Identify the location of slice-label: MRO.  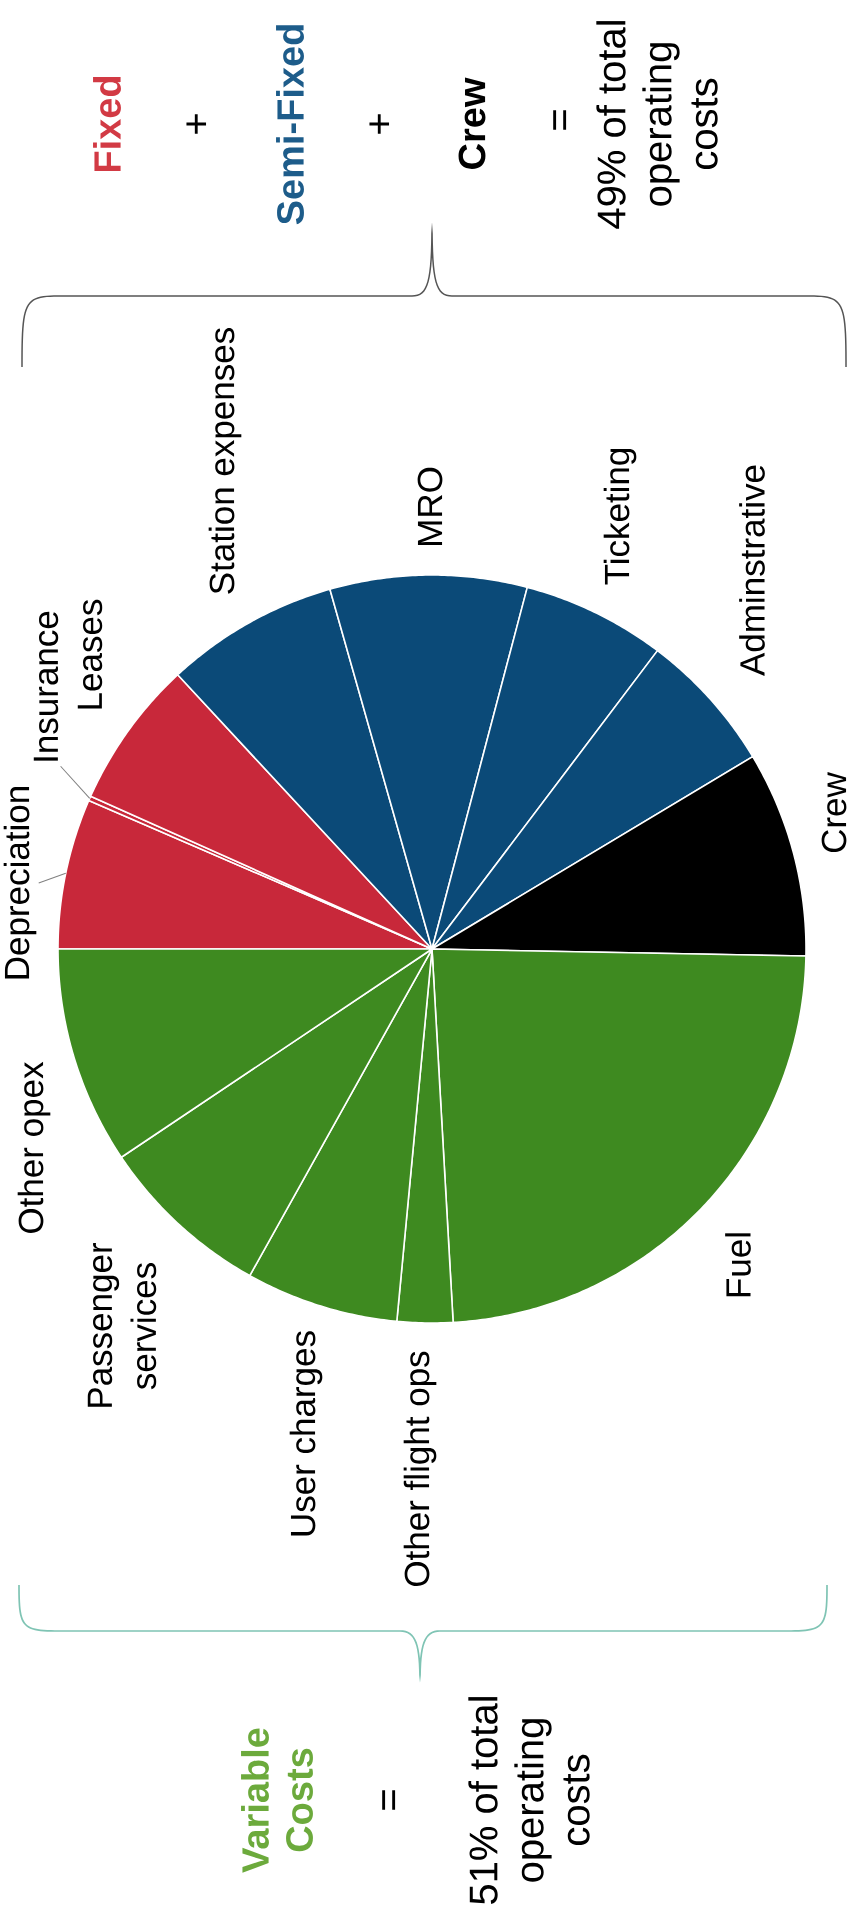
(430, 506).